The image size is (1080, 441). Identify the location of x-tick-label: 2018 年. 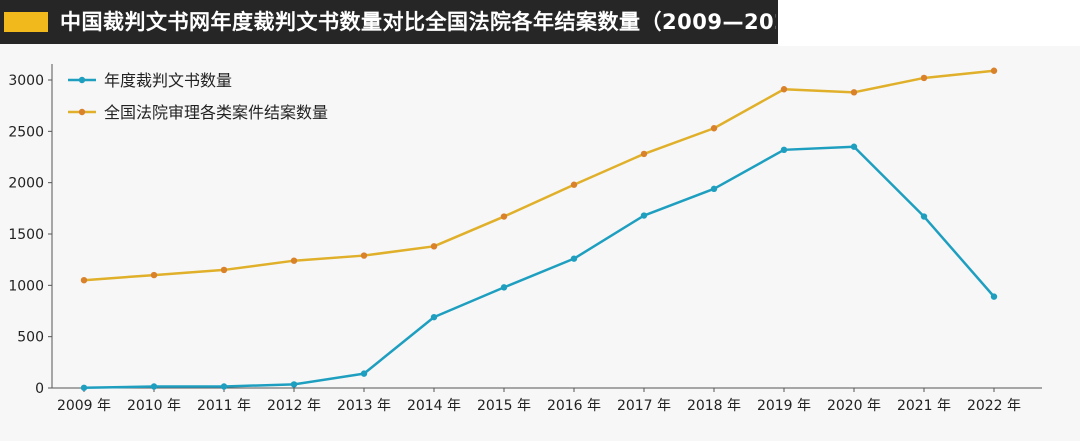
(714, 406).